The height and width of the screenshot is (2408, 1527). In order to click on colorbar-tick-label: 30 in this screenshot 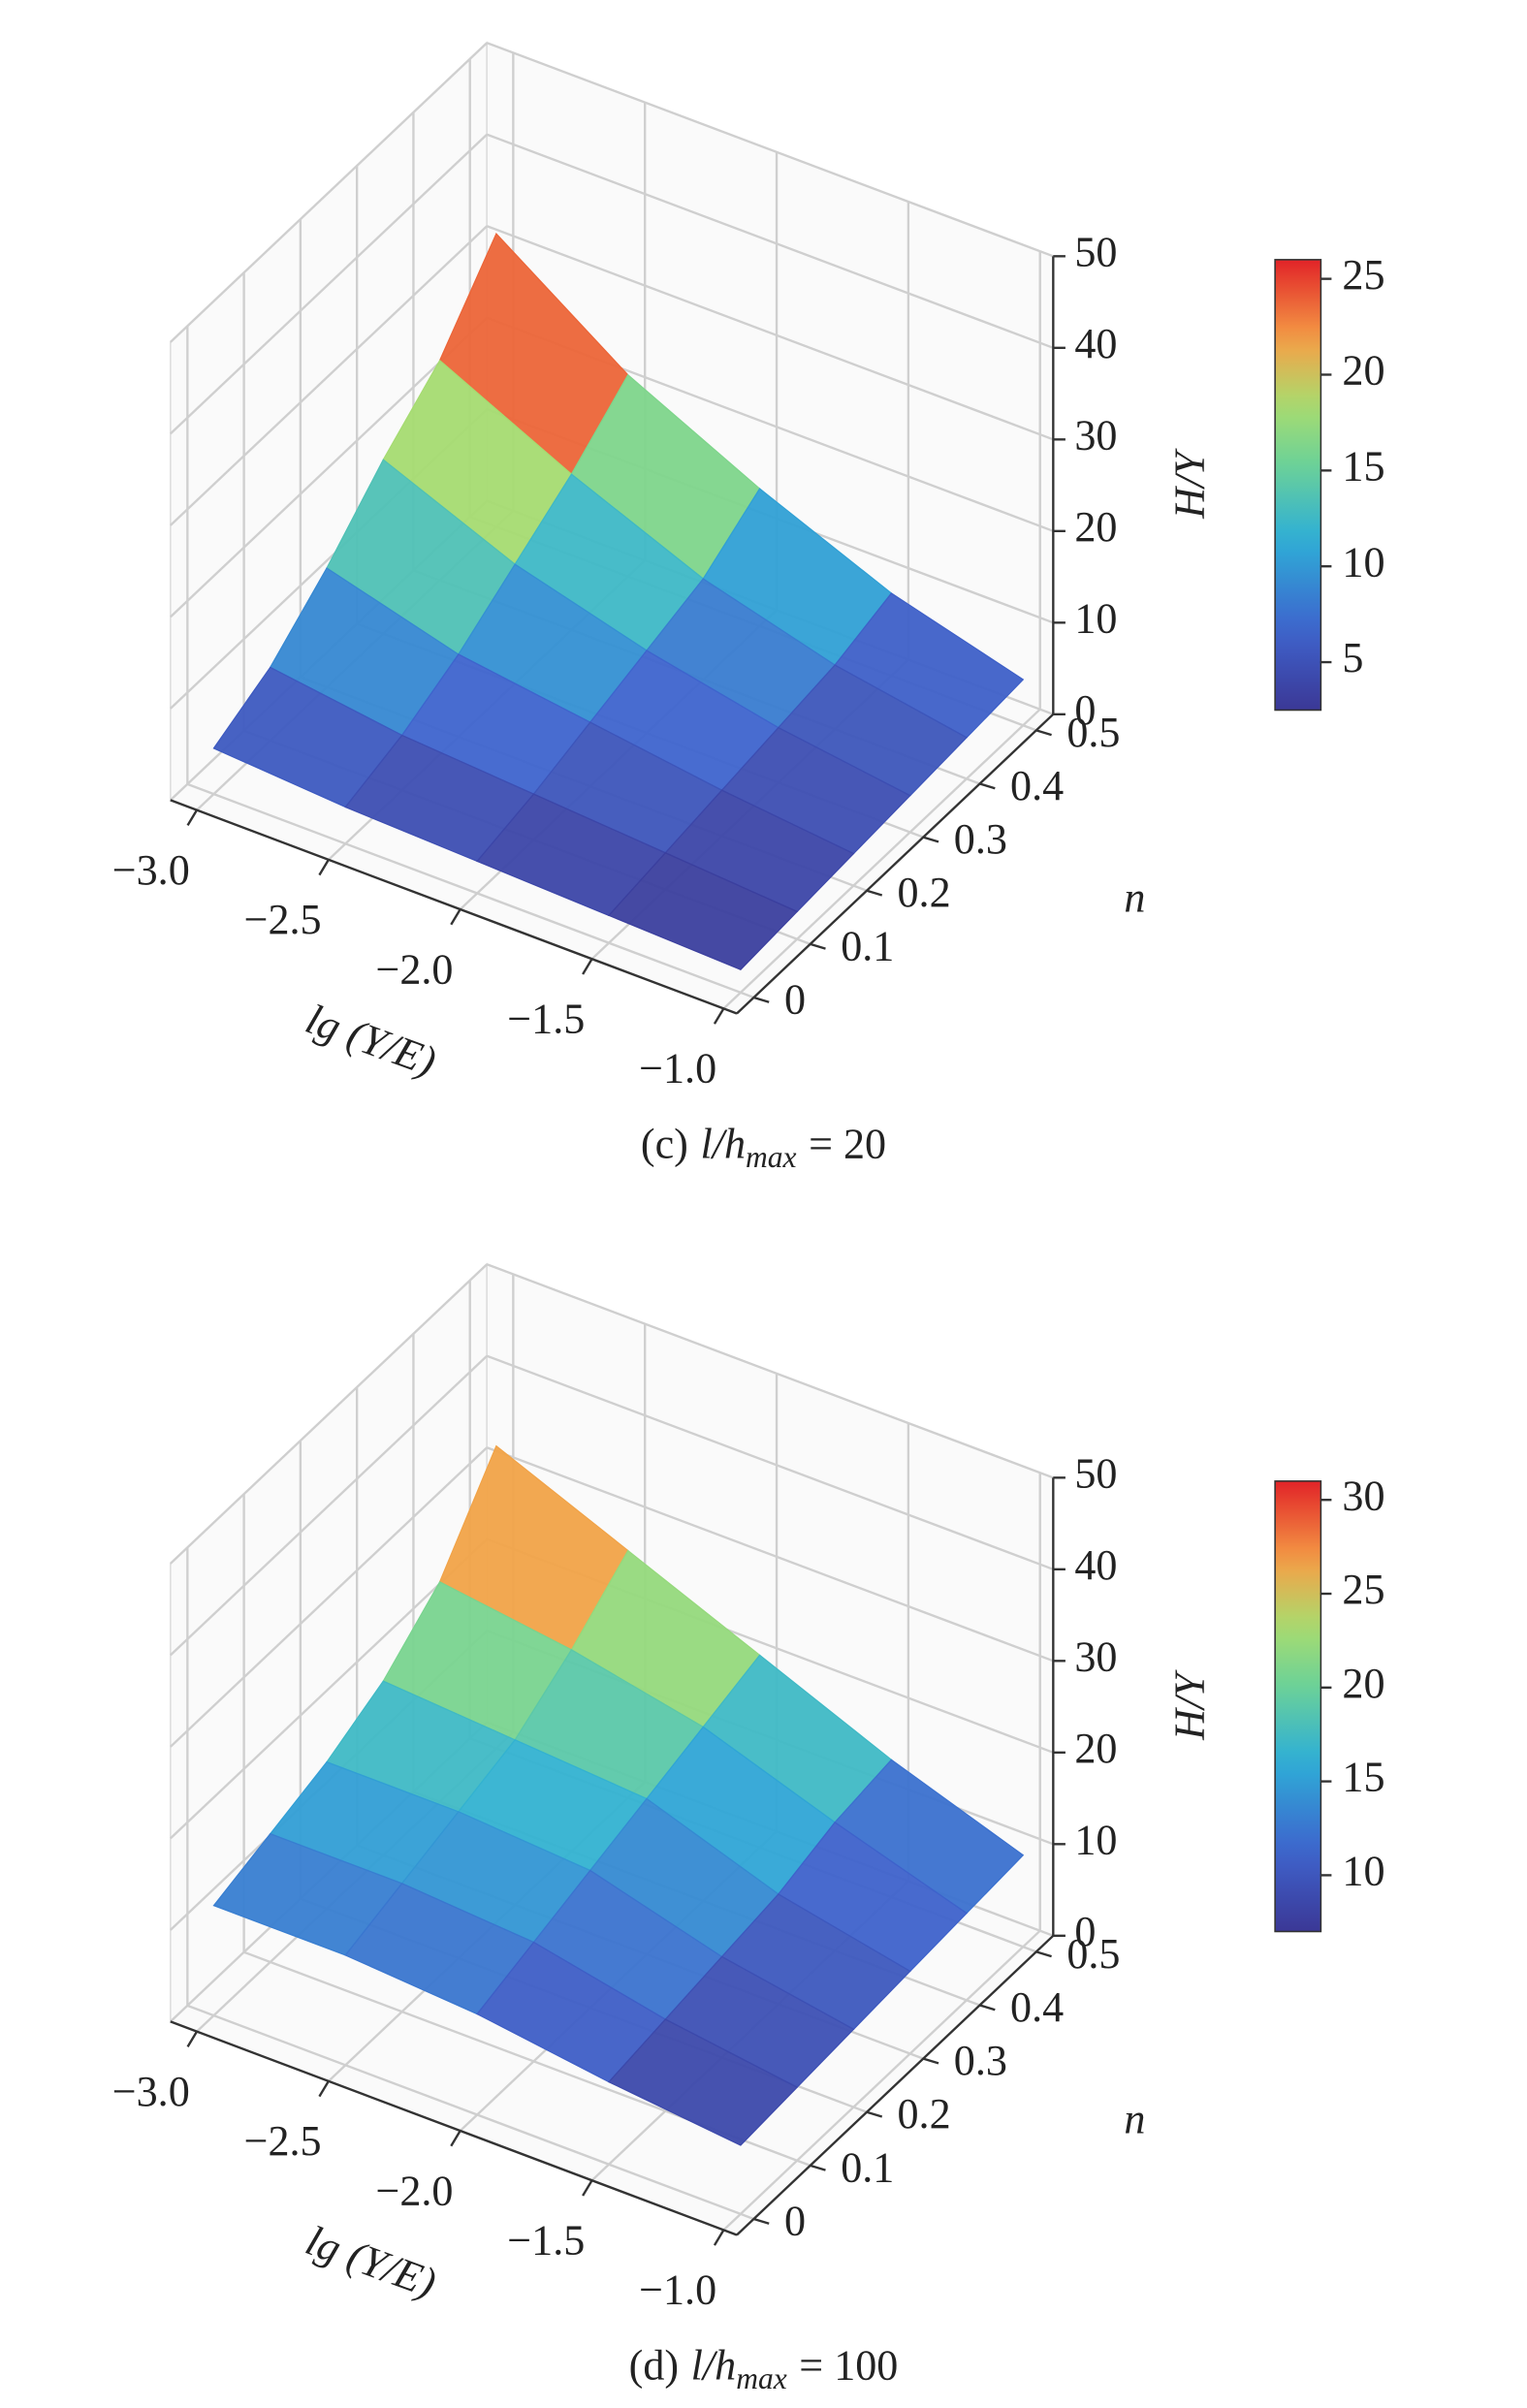, I will do `click(1363, 1495)`.